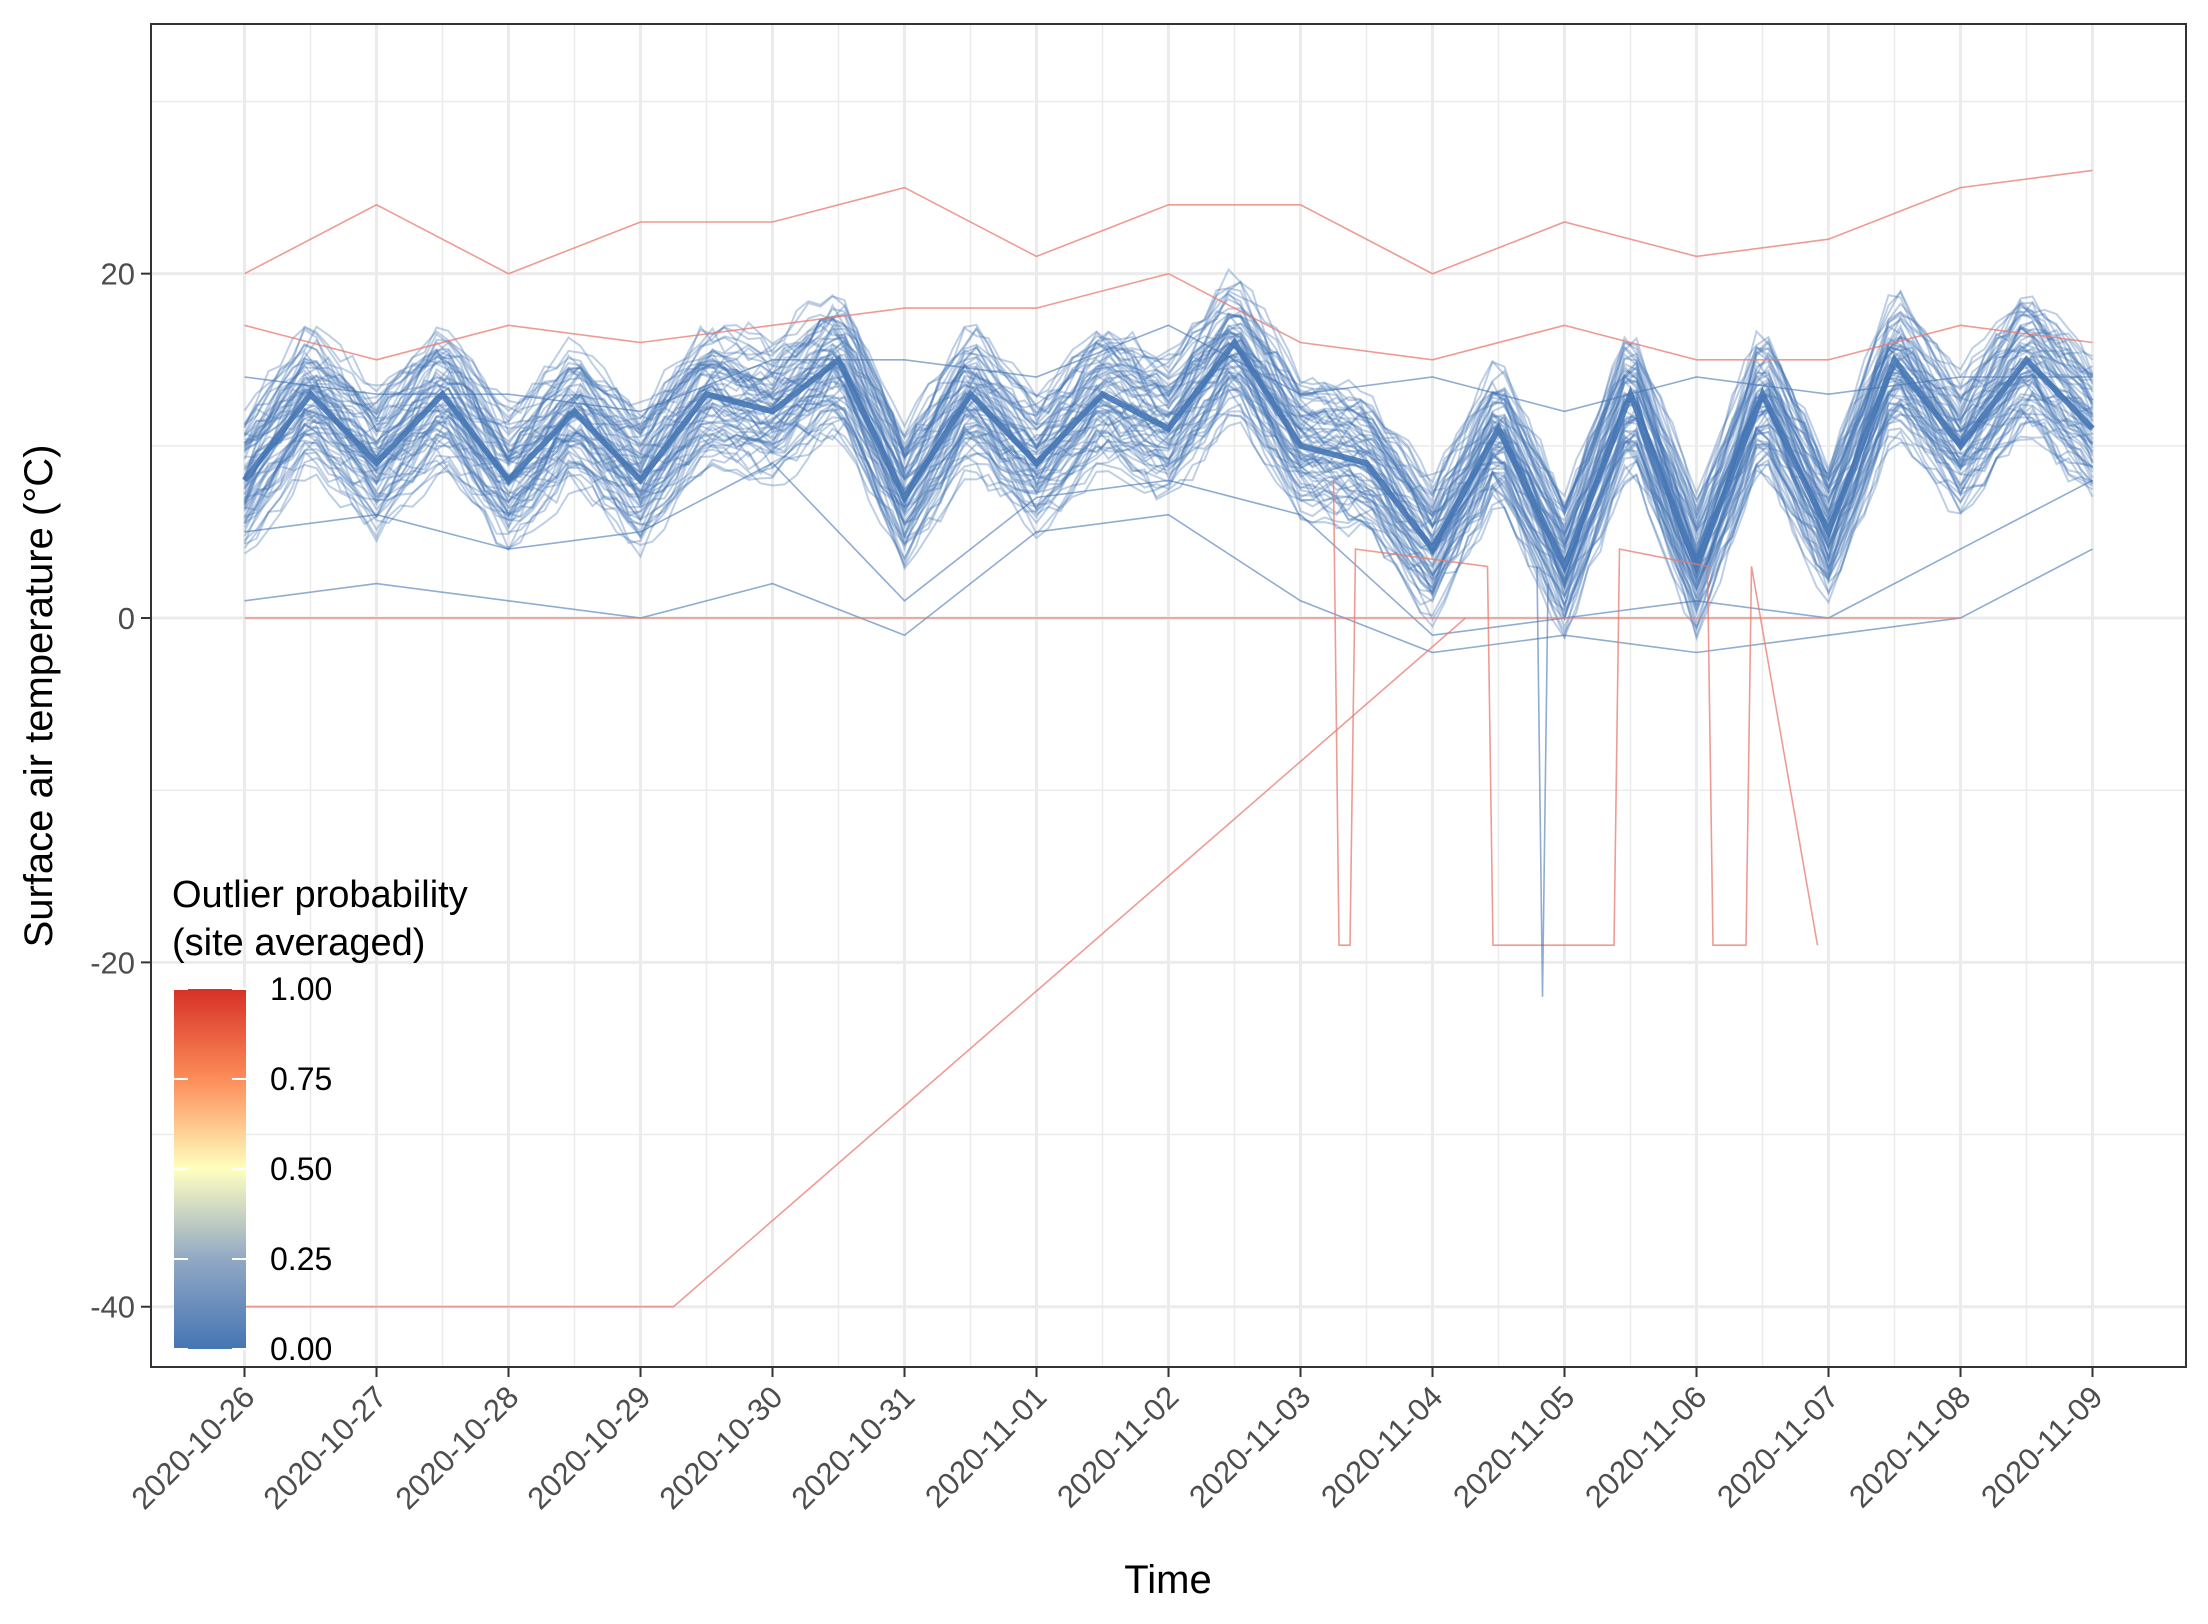 Image resolution: width=2208 pixels, height=1624 pixels. What do you see at coordinates (112, 962) in the screenshot?
I see `y-tick-label: -20` at bounding box center [112, 962].